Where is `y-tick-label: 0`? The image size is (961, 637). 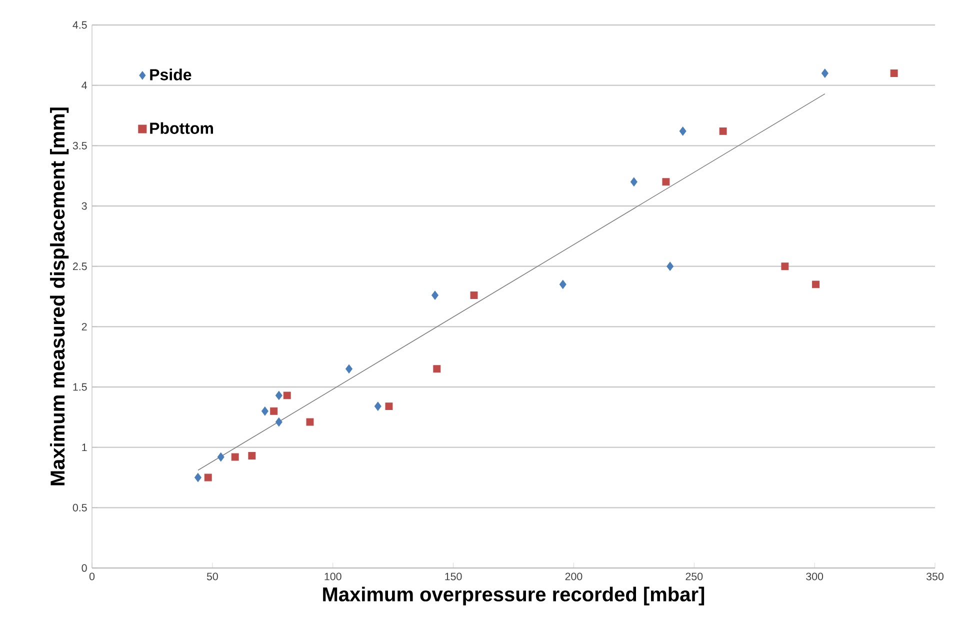 y-tick-label: 0 is located at coordinates (84, 568).